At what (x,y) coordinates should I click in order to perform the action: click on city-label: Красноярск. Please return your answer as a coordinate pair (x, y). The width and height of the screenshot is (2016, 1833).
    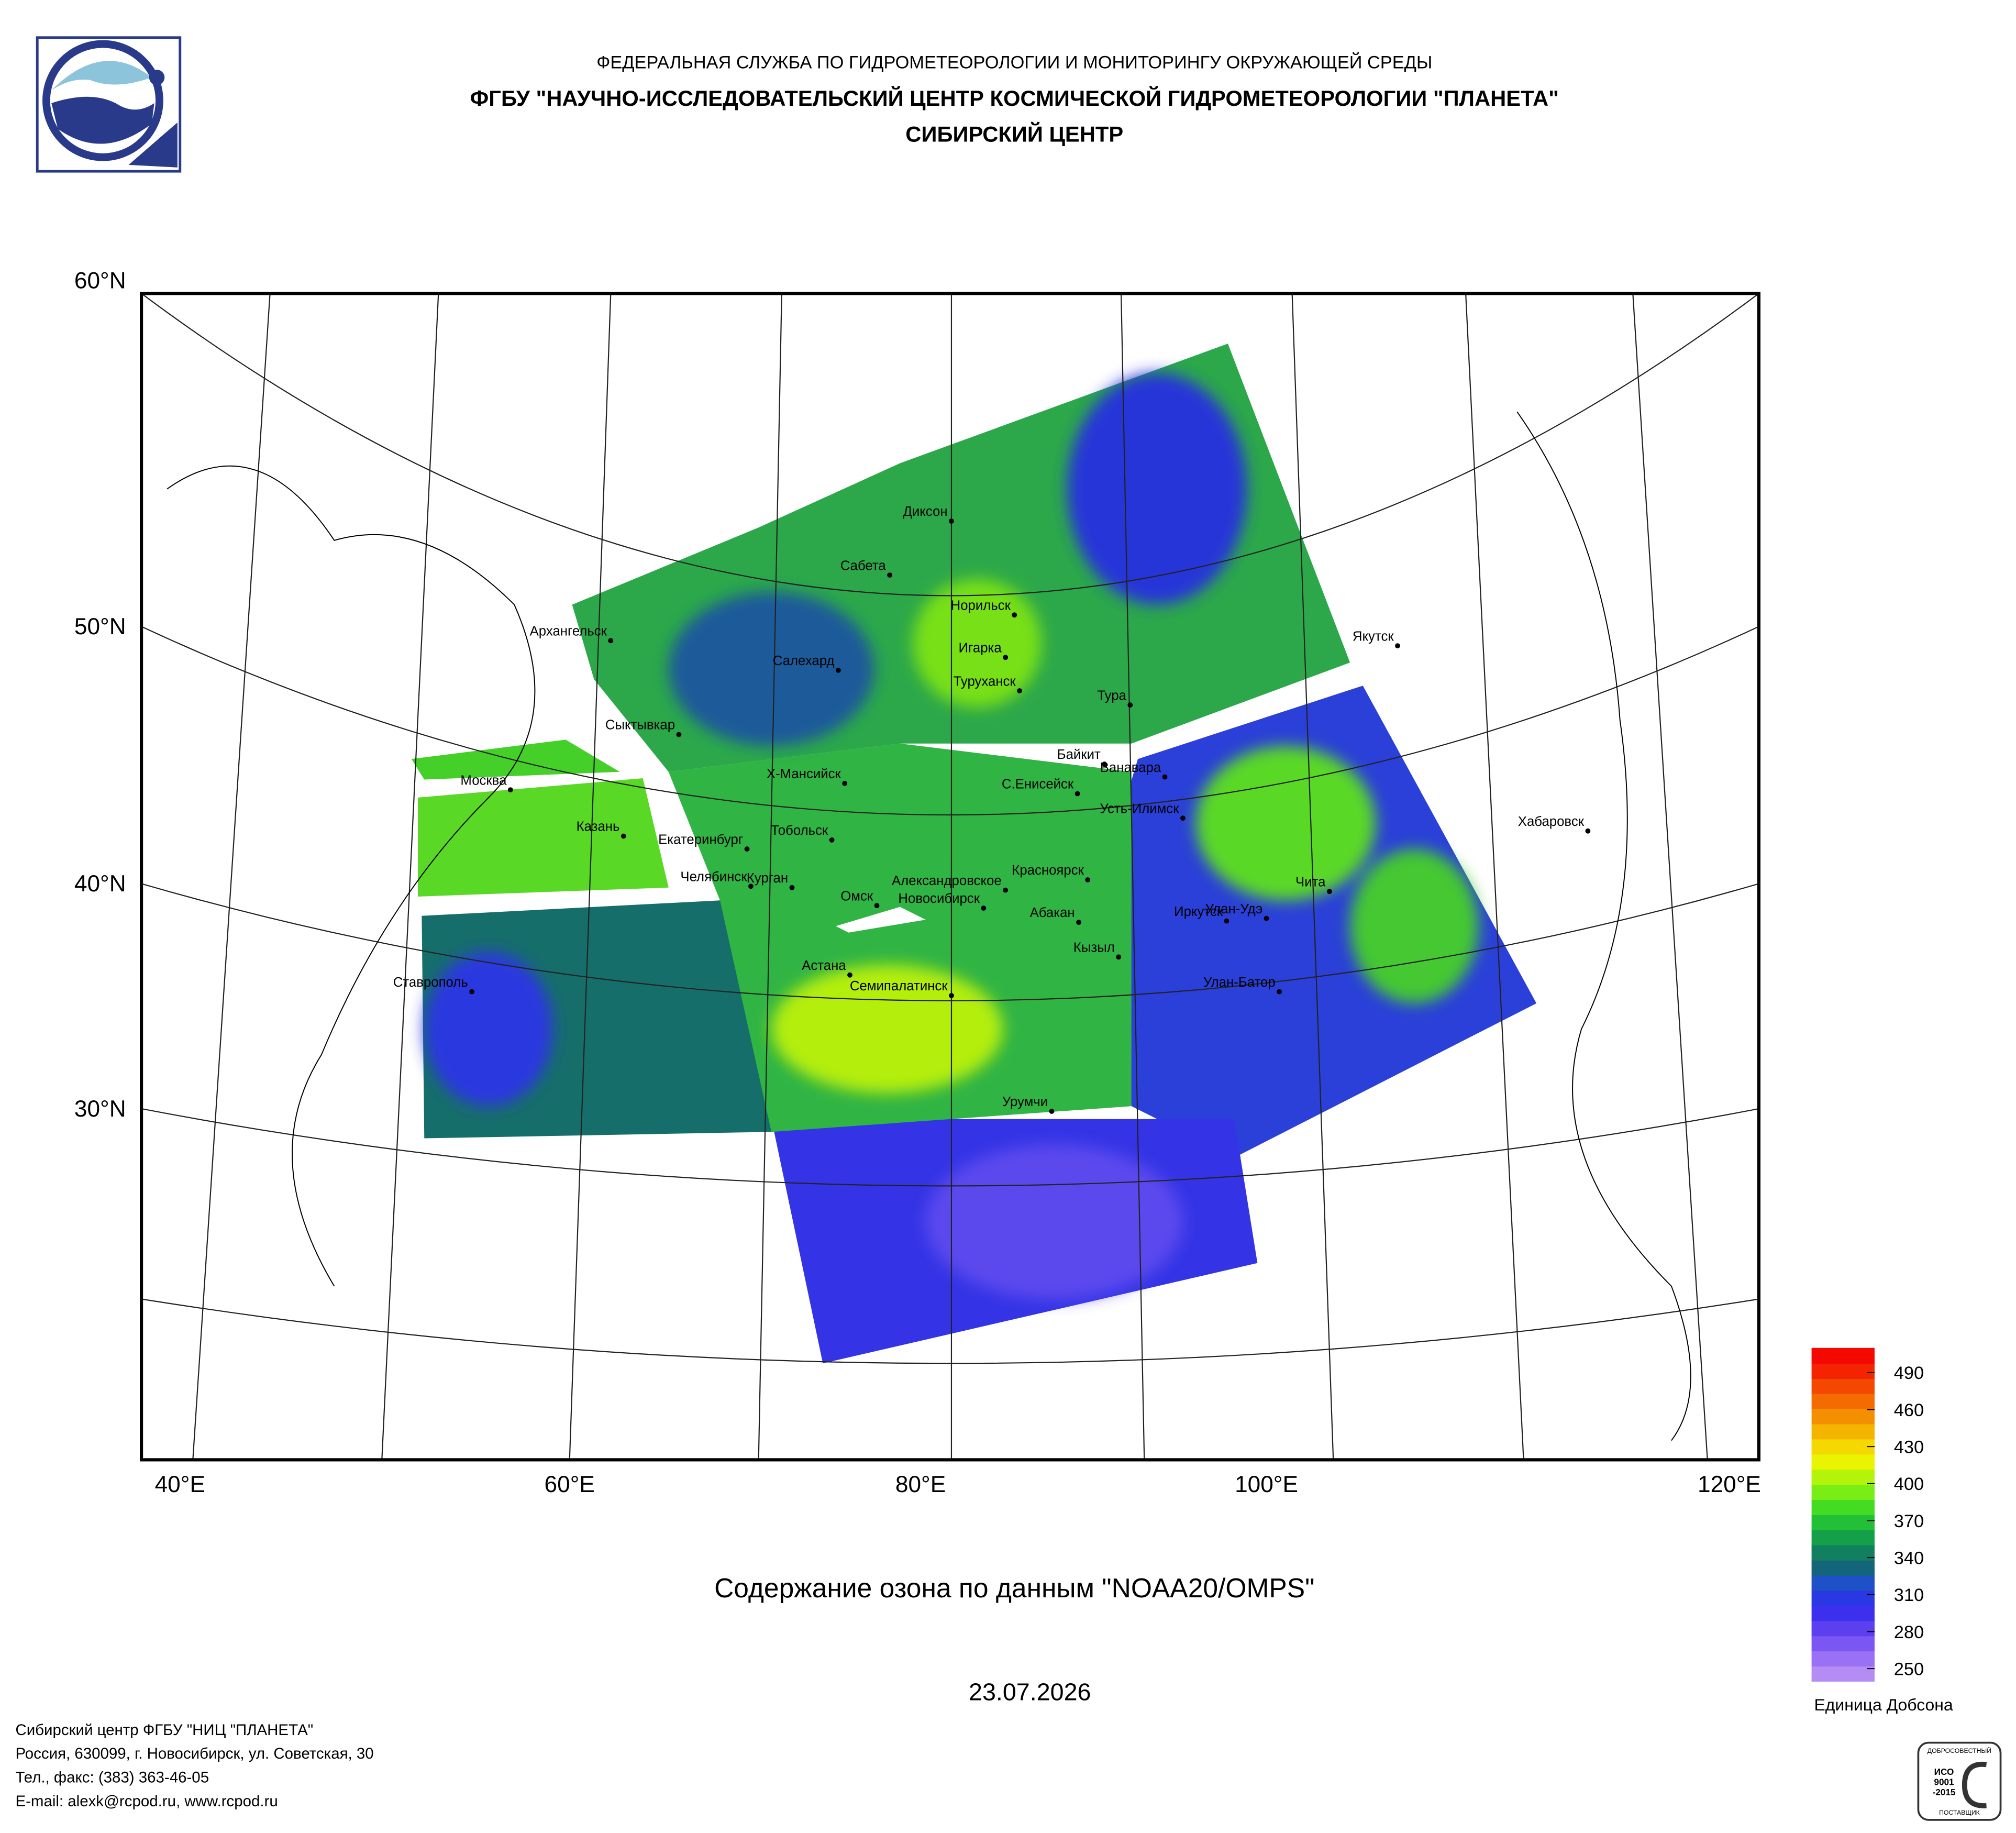
    Looking at the image, I should click on (1048, 870).